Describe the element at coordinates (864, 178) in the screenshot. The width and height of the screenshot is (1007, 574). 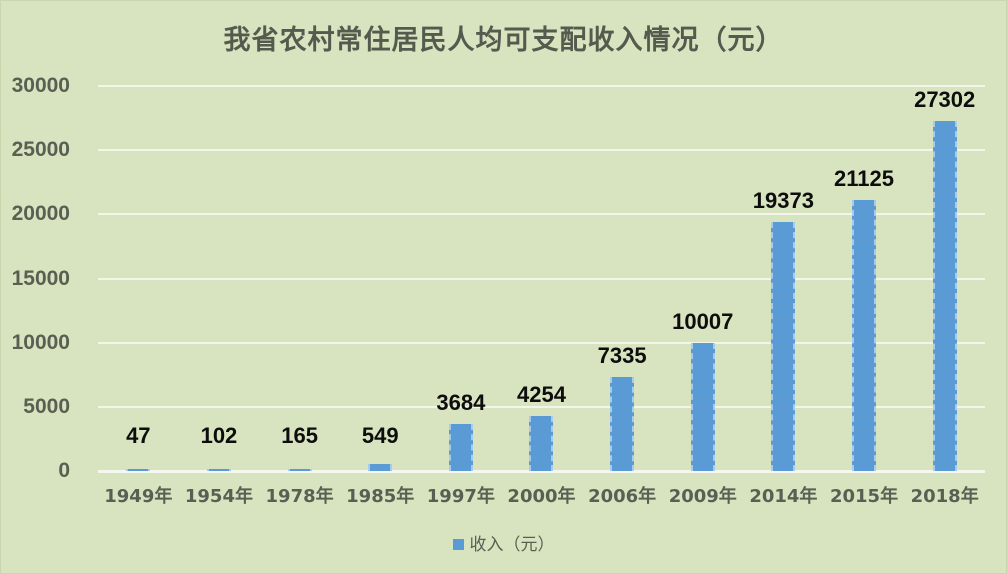
I see `data-label: 21125` at that location.